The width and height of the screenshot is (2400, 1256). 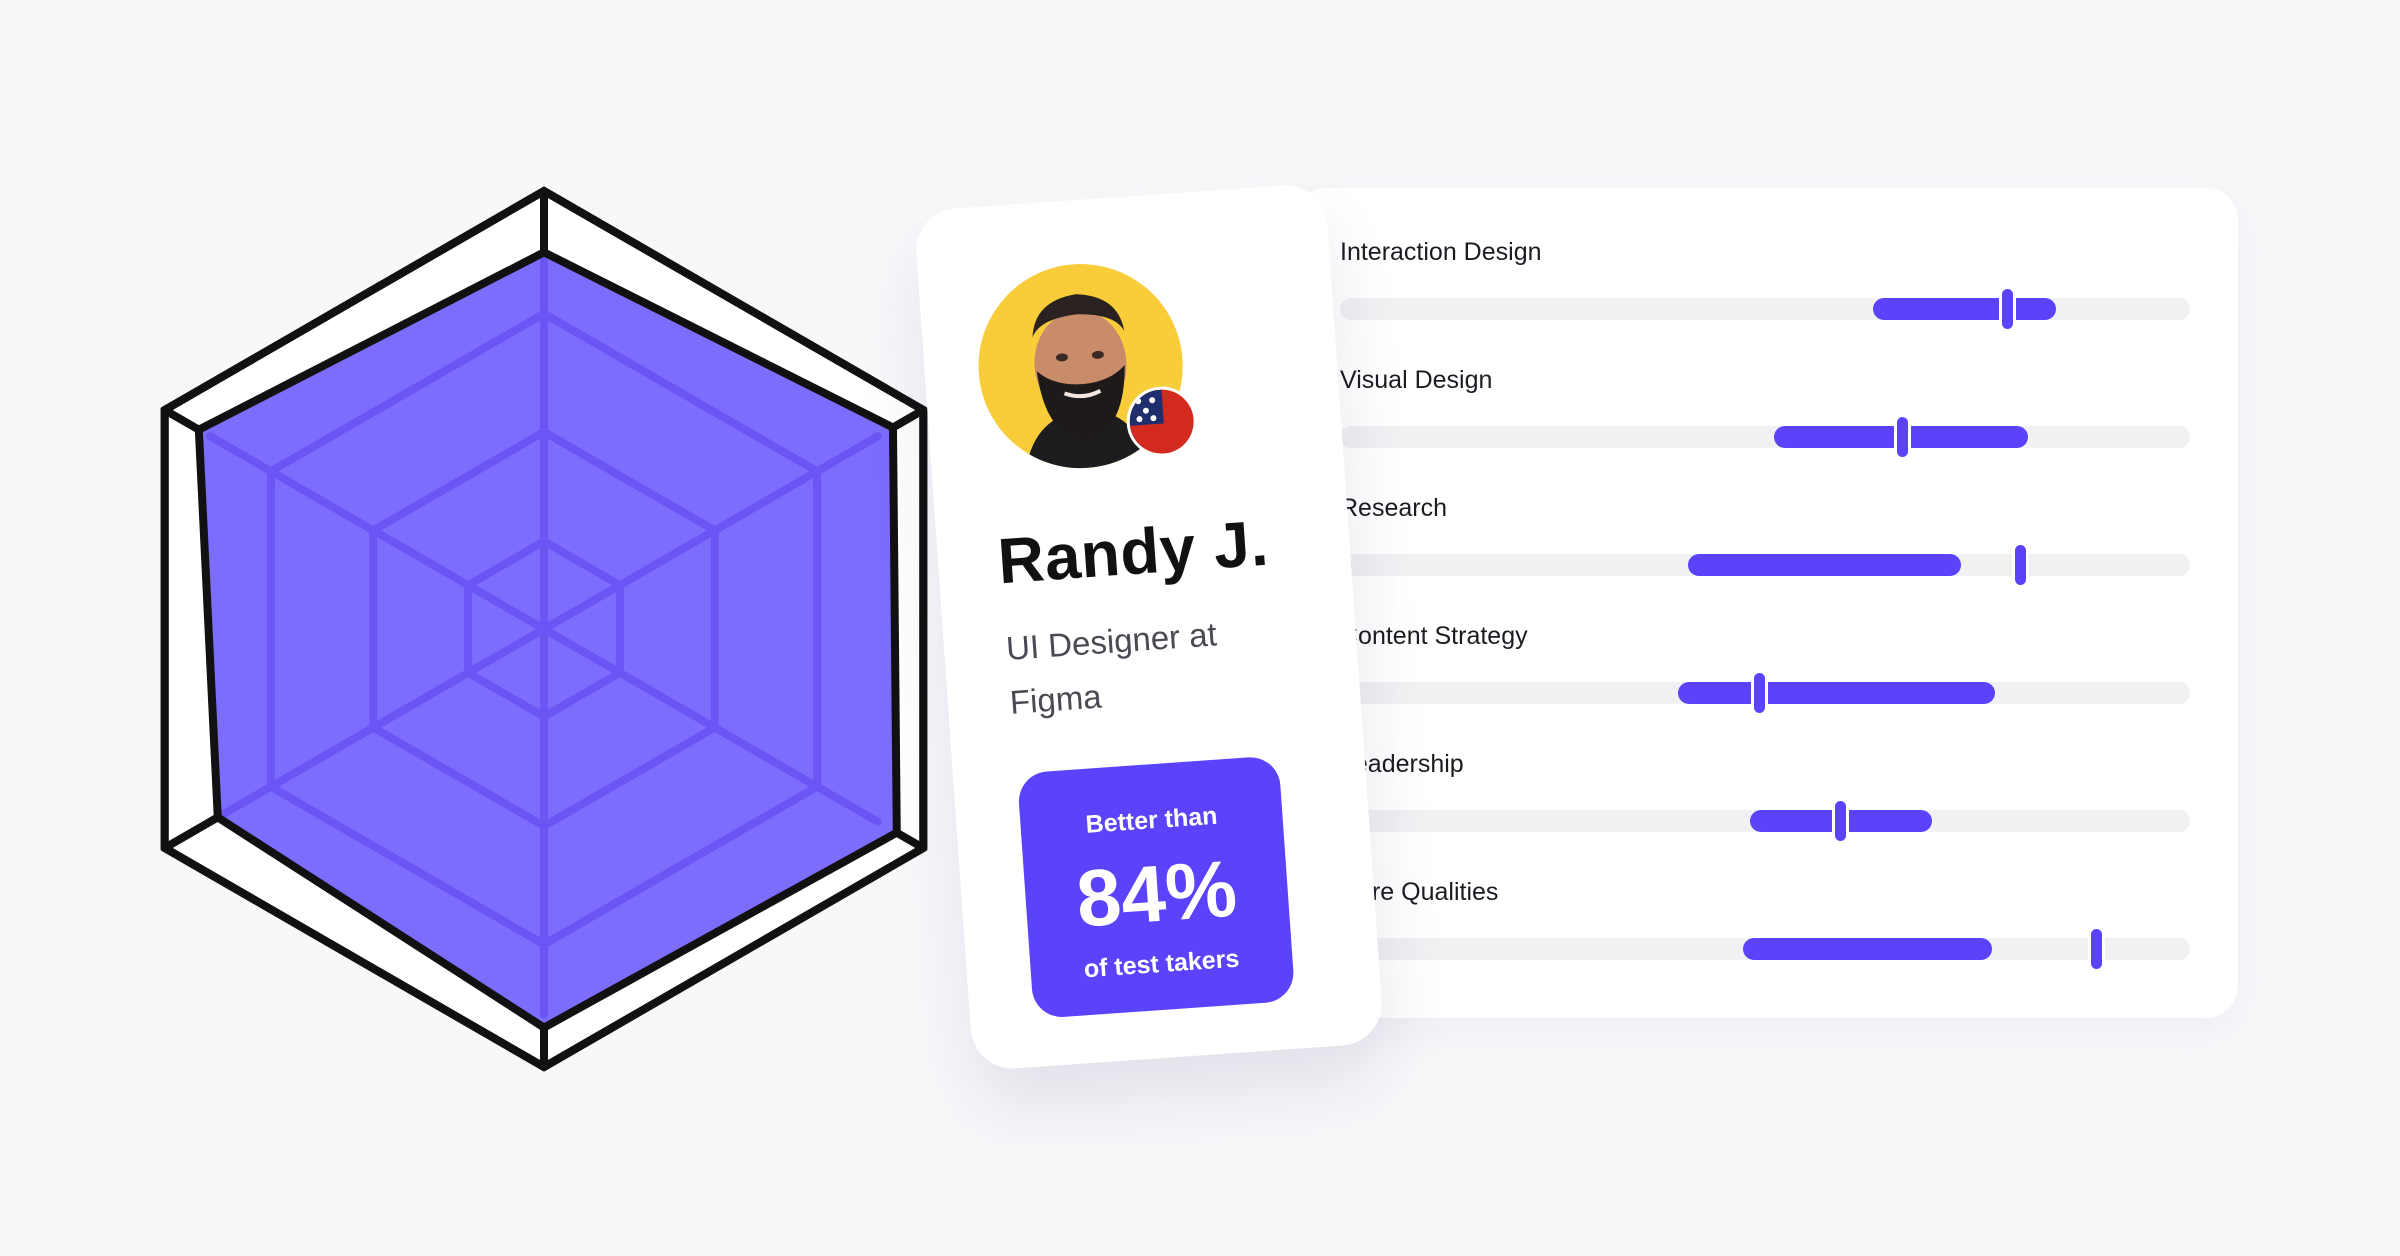 I want to click on skill-label: Visual Design, so click(x=1416, y=380).